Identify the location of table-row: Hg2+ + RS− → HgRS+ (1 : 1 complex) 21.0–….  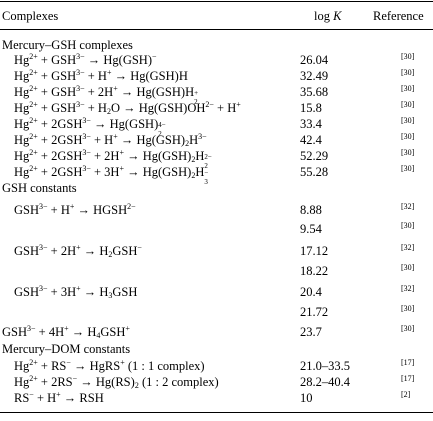
(216, 366).